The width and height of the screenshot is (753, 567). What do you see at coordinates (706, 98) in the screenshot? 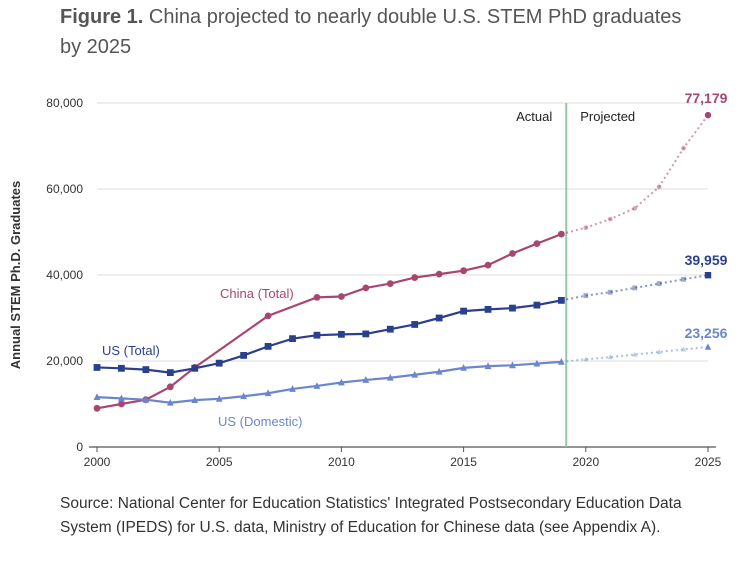
I see `series-china-total-end-value-label: 77,179` at bounding box center [706, 98].